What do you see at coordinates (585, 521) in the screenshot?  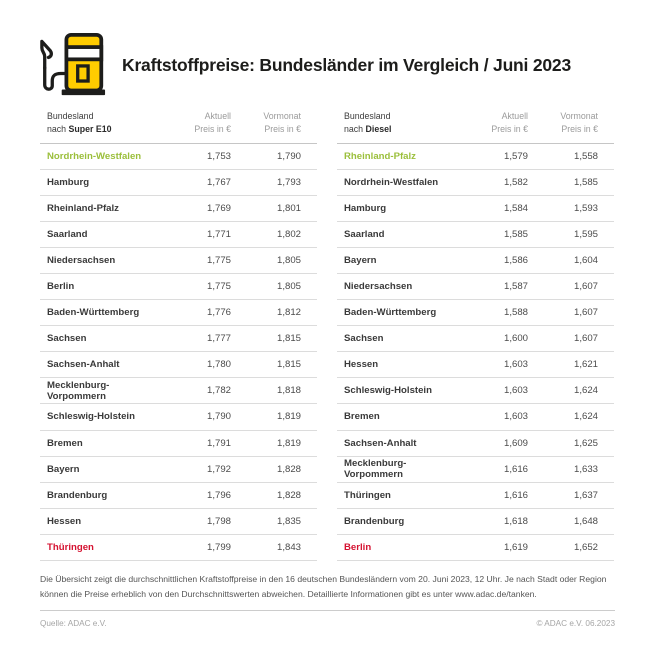 I see `previous-price: 1,648` at bounding box center [585, 521].